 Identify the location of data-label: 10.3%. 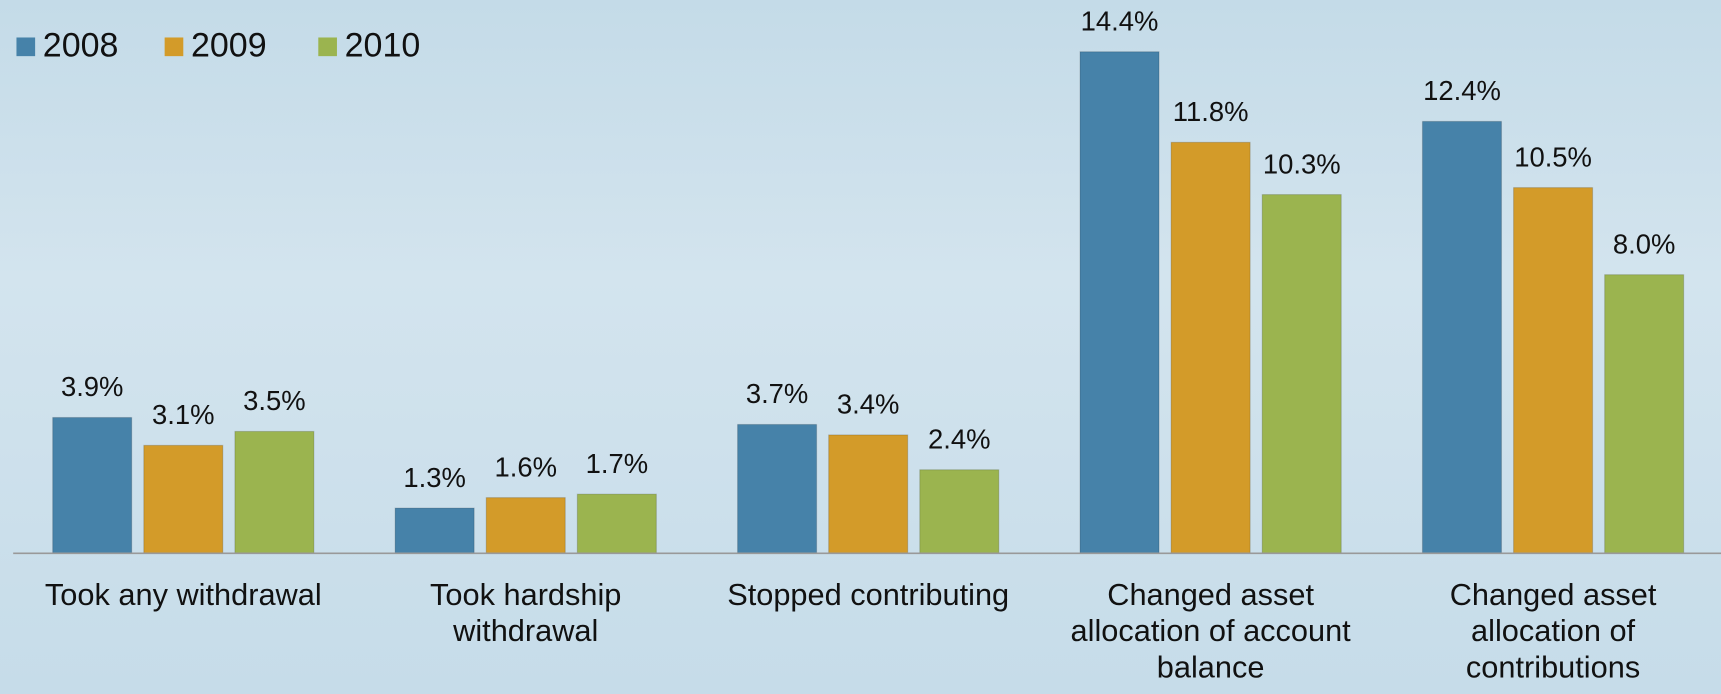
(1302, 163).